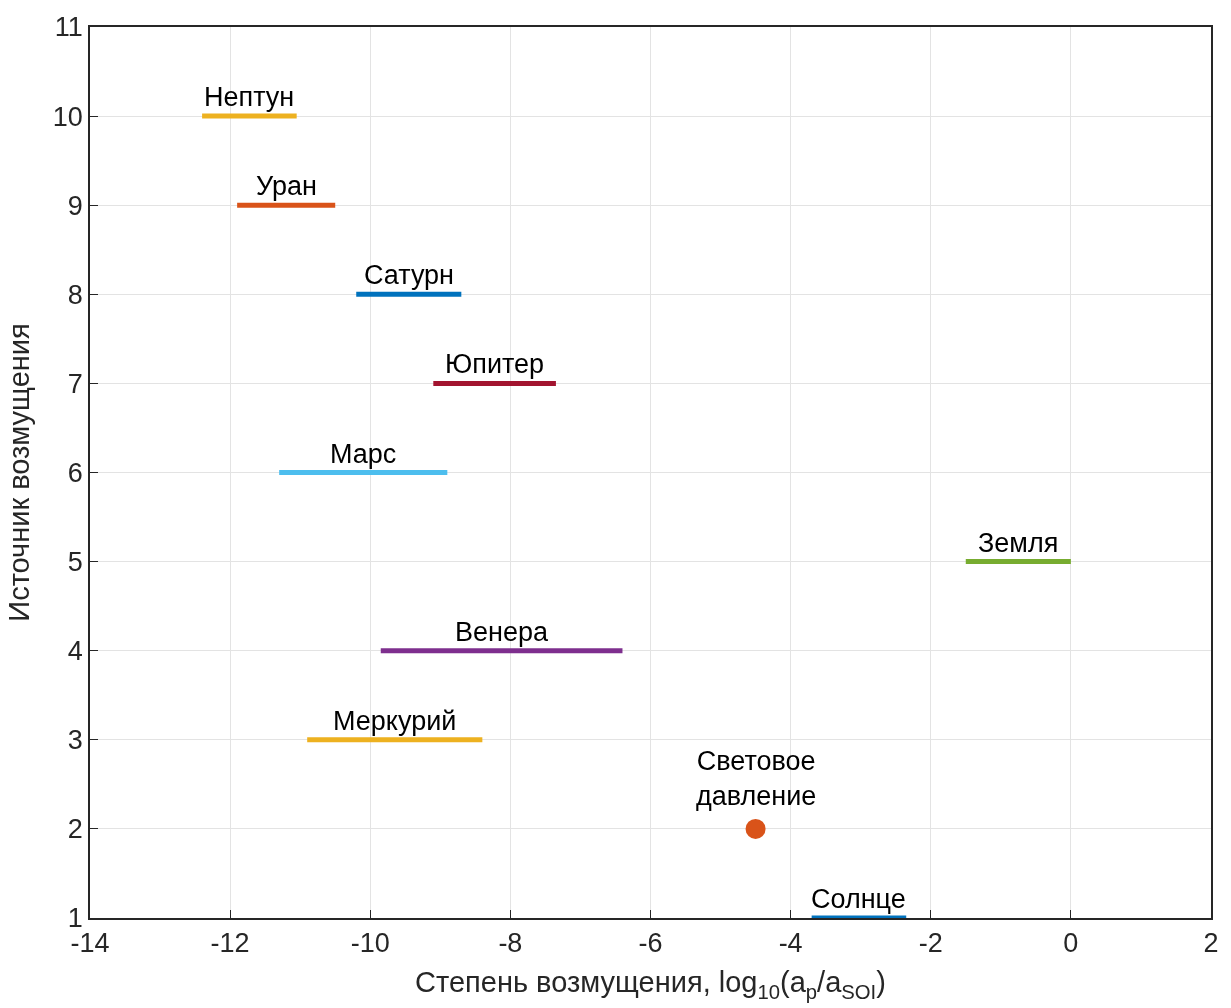  Describe the element at coordinates (395, 721) in the screenshot. I see `series-label: Меркурий` at that location.